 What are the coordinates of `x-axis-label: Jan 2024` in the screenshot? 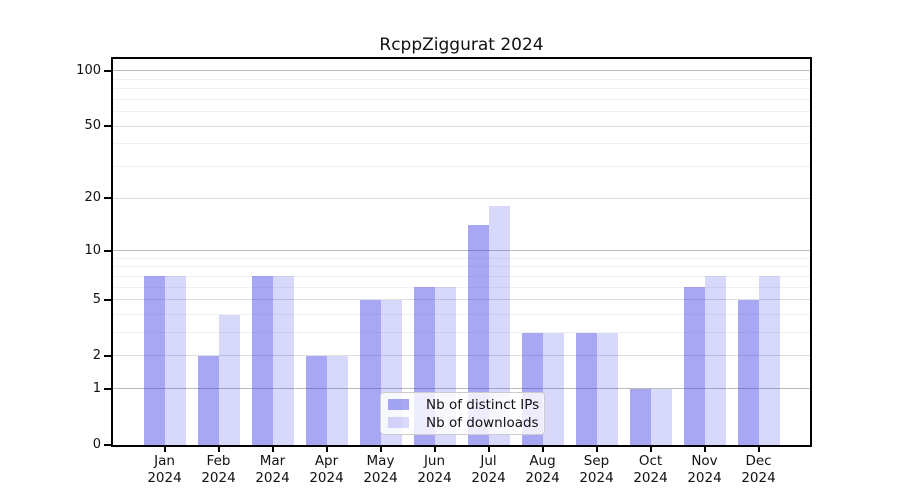 It's located at (164, 469).